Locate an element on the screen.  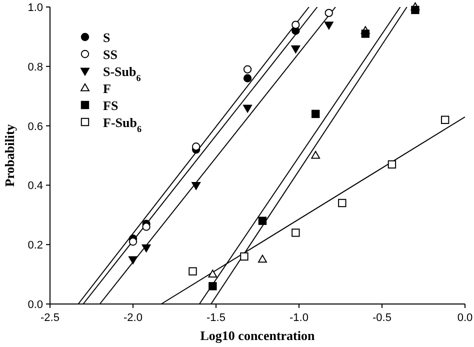
y-tick-label: 1.0 is located at coordinates (35, 8).